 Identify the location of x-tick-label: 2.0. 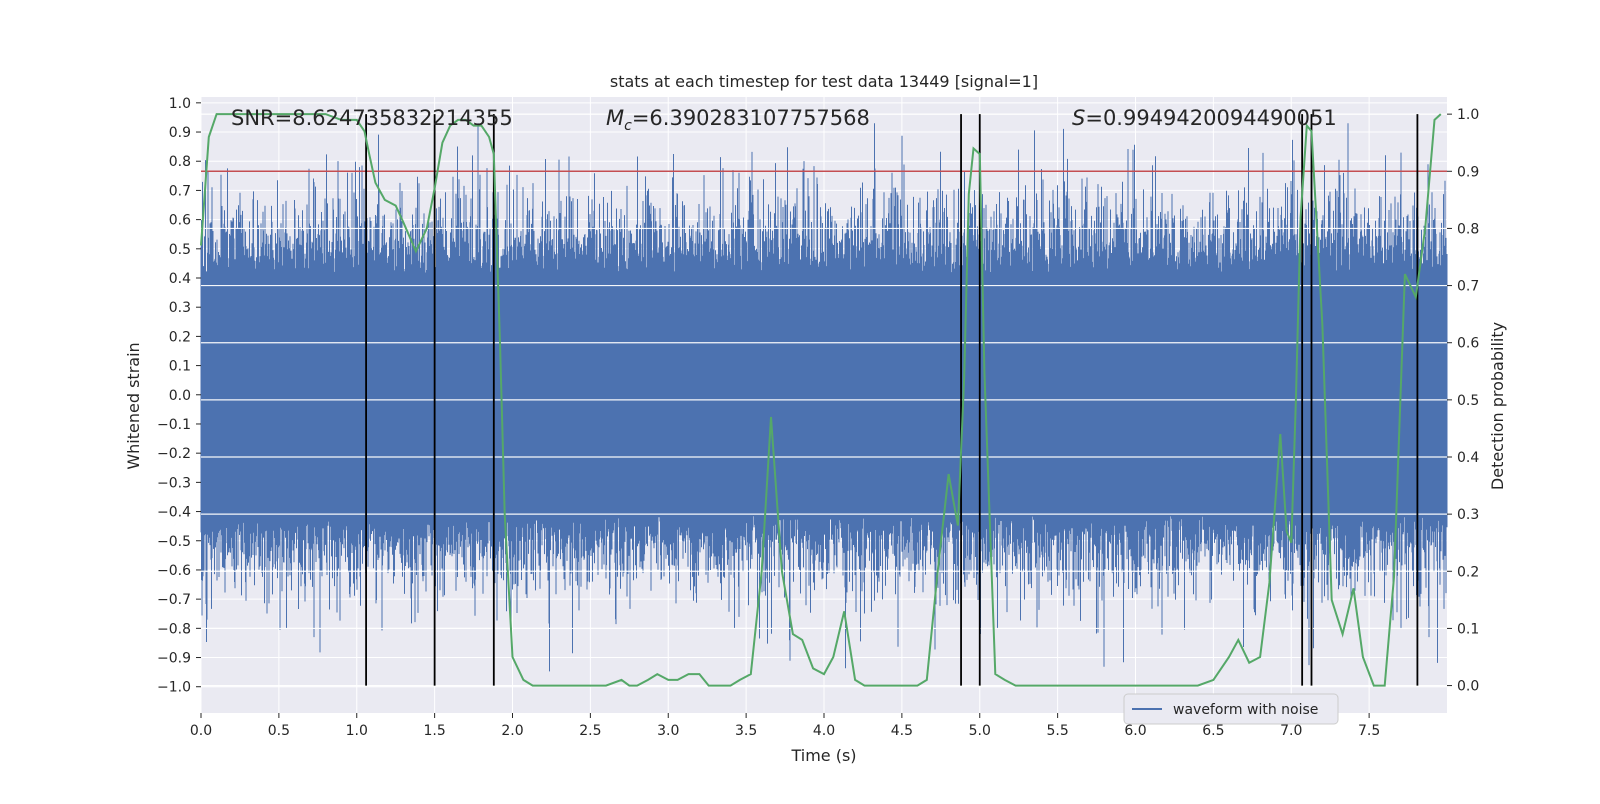
(512, 731).